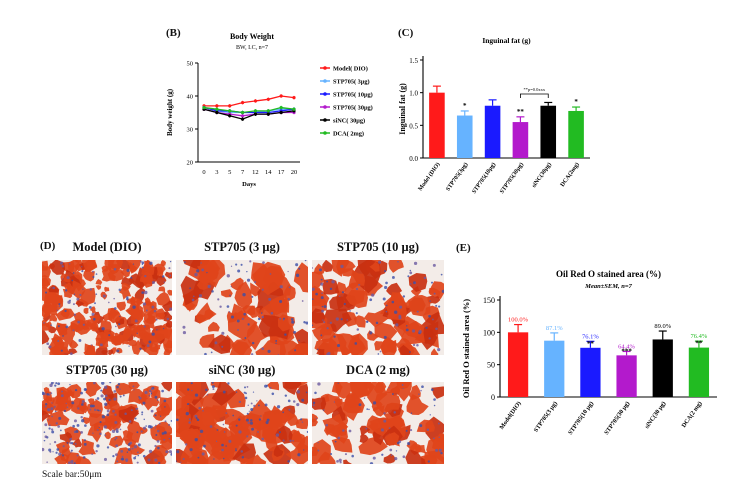 This screenshot has width=750, height=500. What do you see at coordinates (325, 68) in the screenshot?
I see `legend-marker` at bounding box center [325, 68].